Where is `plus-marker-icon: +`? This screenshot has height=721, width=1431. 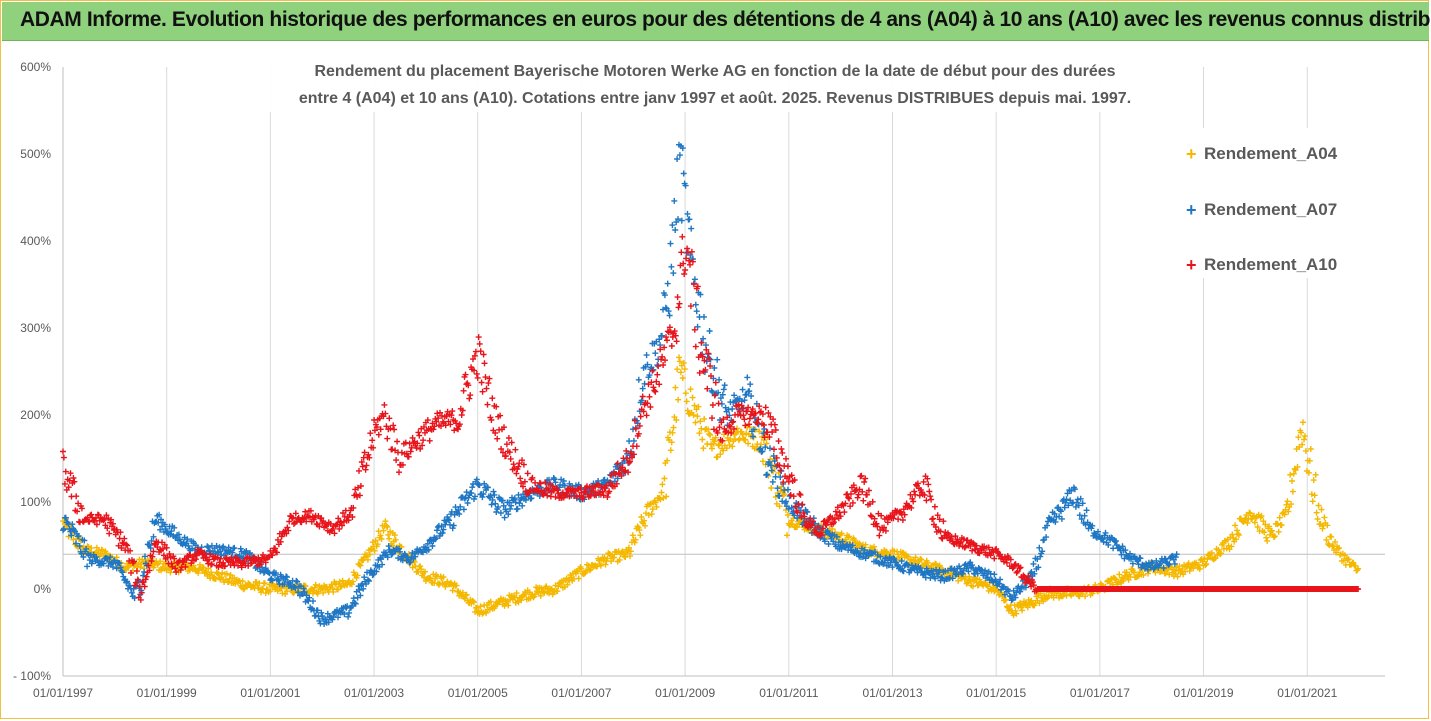 plus-marker-icon: + is located at coordinates (1191, 210).